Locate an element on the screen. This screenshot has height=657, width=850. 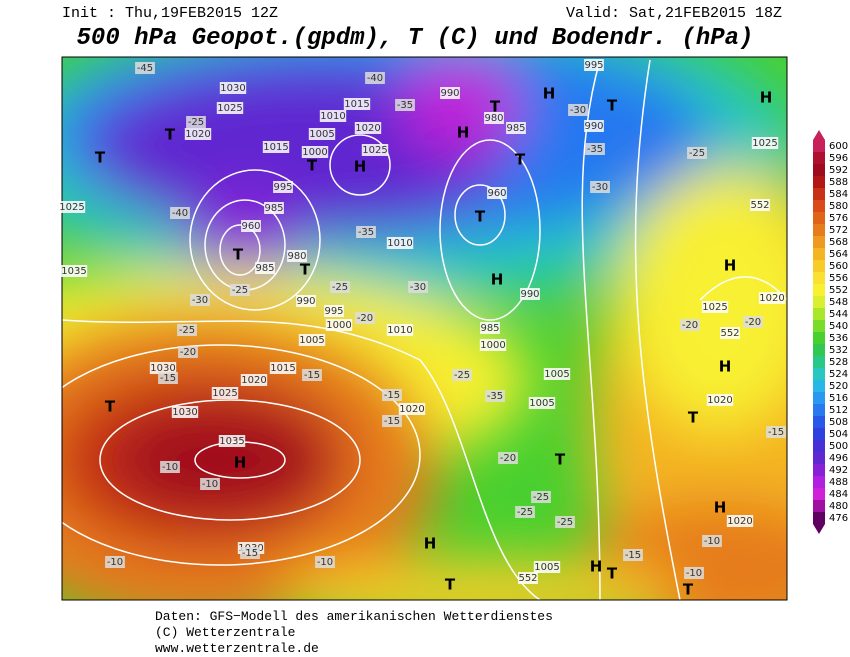
legend-label: 564 is located at coordinates (838, 254).